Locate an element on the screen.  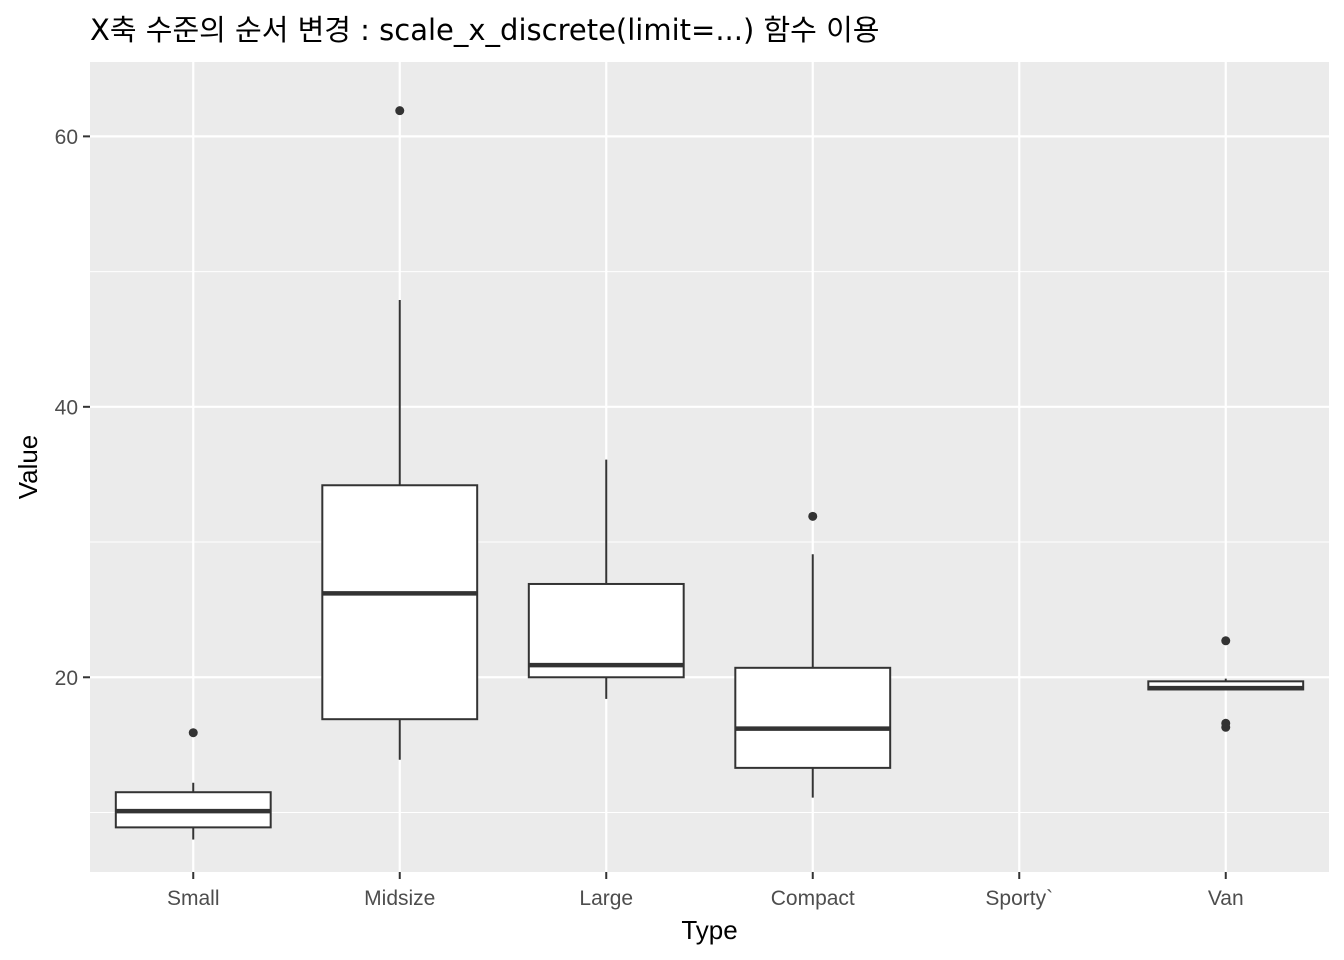
x-axis-title: Type is located at coordinates (709, 930).